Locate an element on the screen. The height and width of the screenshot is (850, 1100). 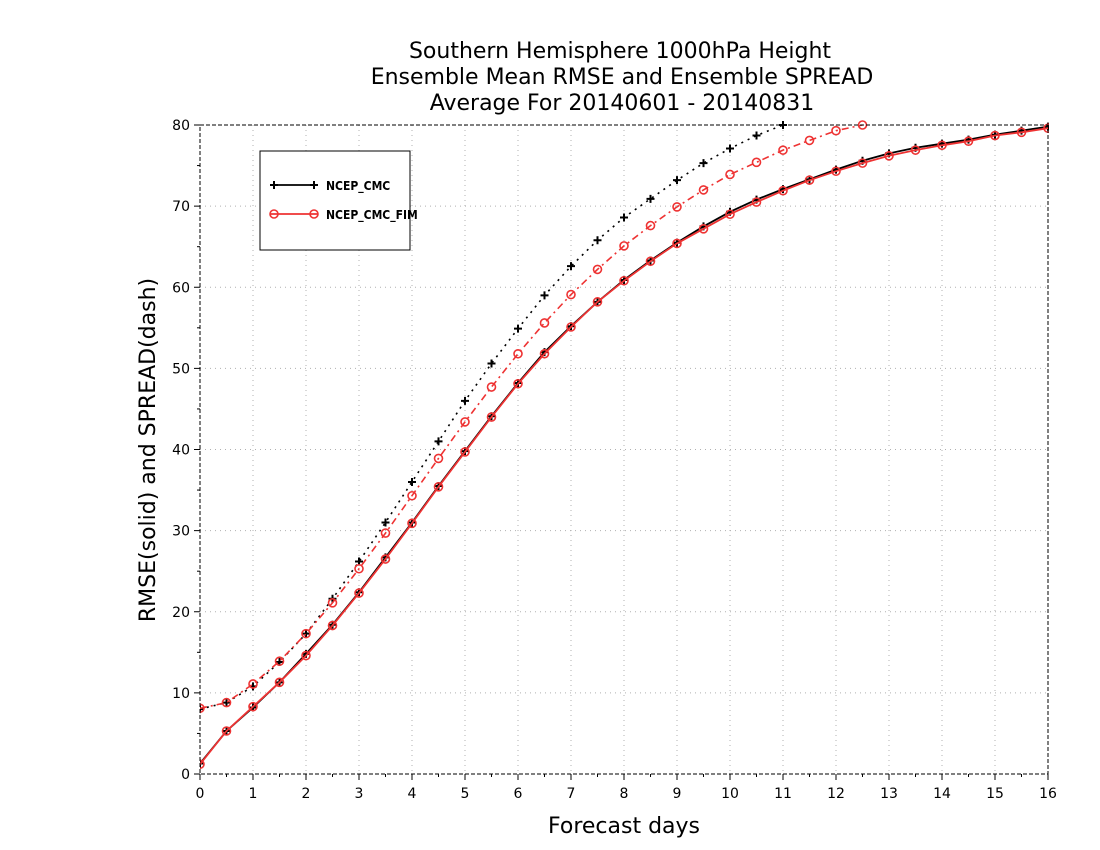
x-tick-label: 11 is located at coordinates (783, 794).